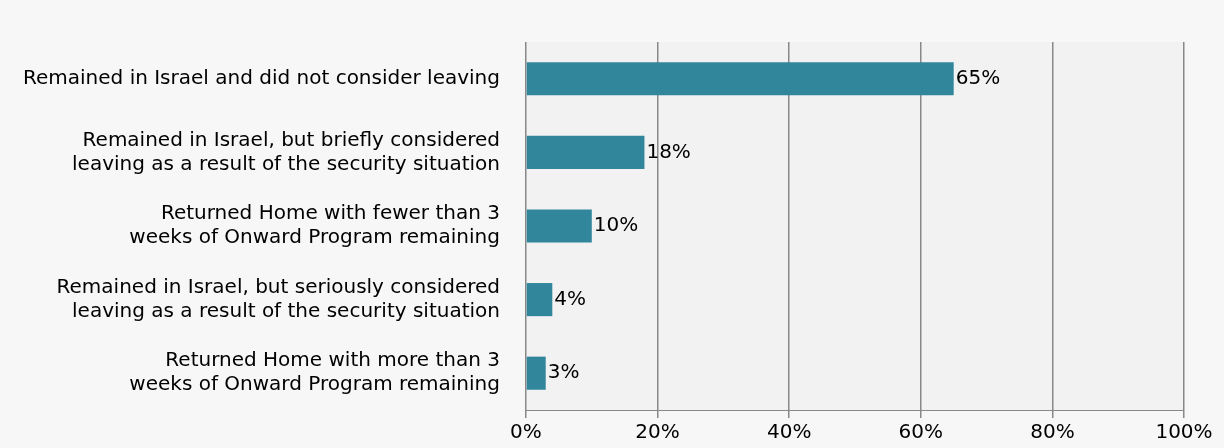 This screenshot has height=448, width=1224. What do you see at coordinates (563, 371) in the screenshot?
I see `data-label: 3%` at bounding box center [563, 371].